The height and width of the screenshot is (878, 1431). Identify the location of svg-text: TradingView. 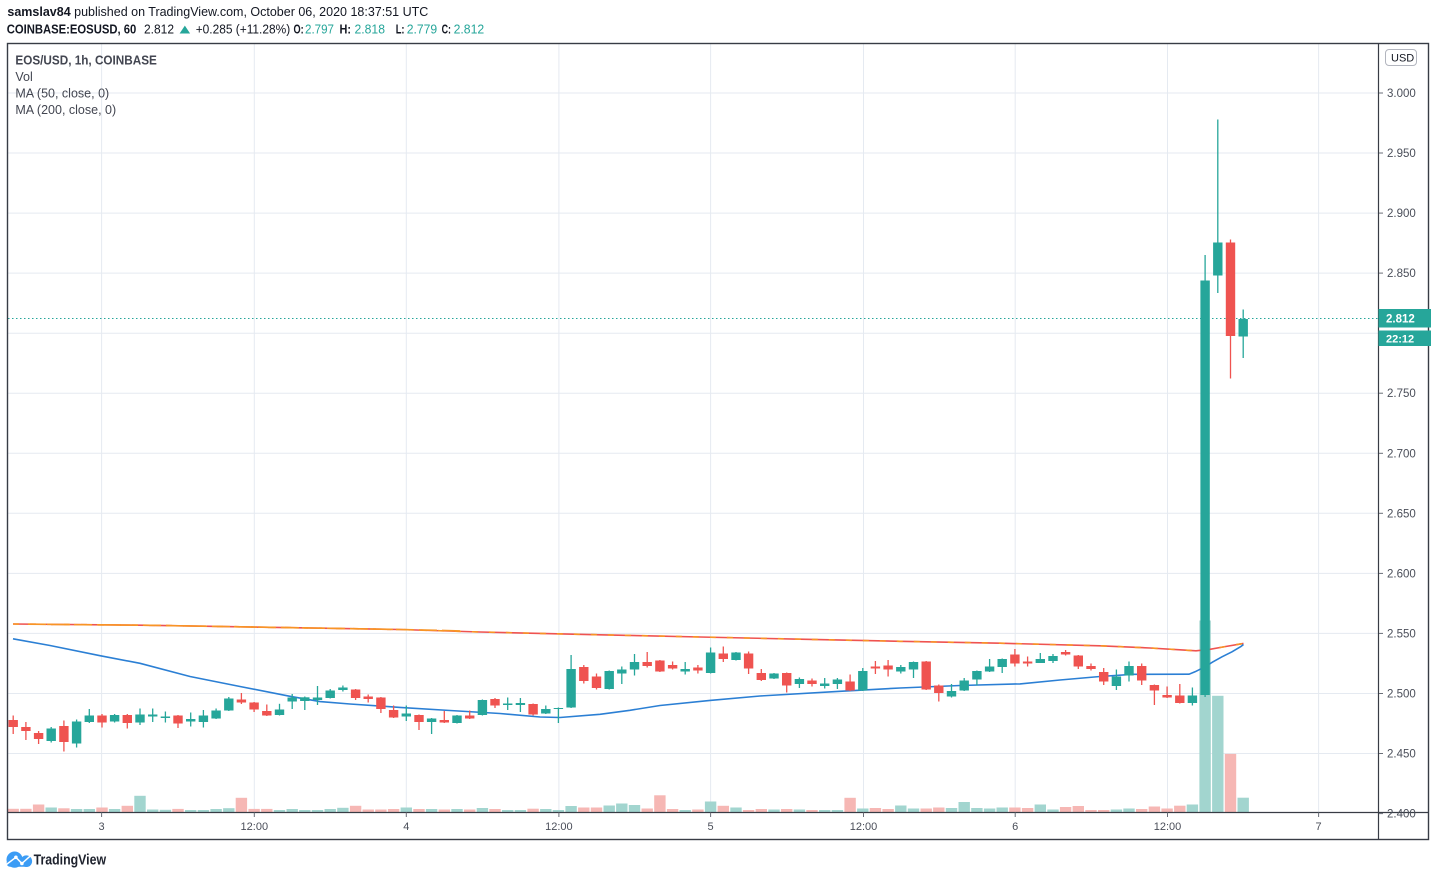
(70, 861).